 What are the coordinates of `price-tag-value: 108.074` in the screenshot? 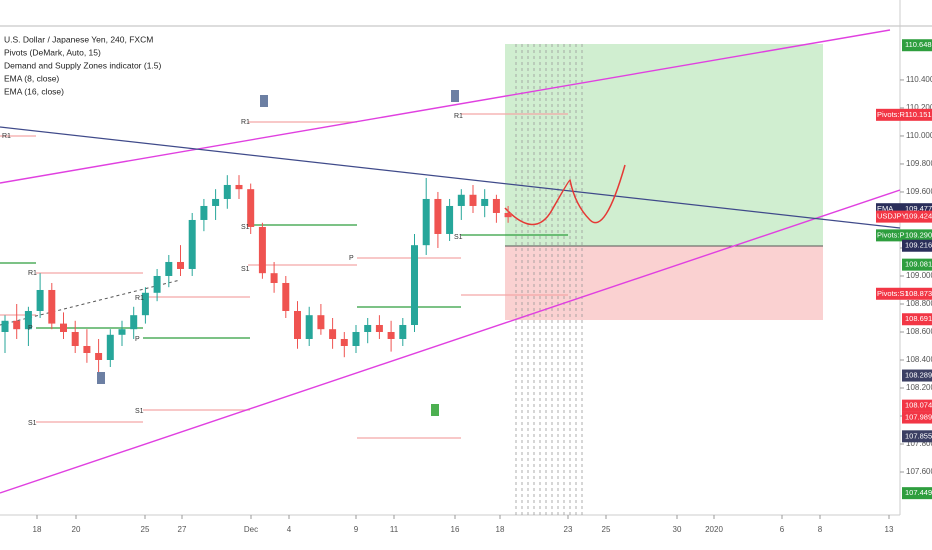 It's located at (918, 405).